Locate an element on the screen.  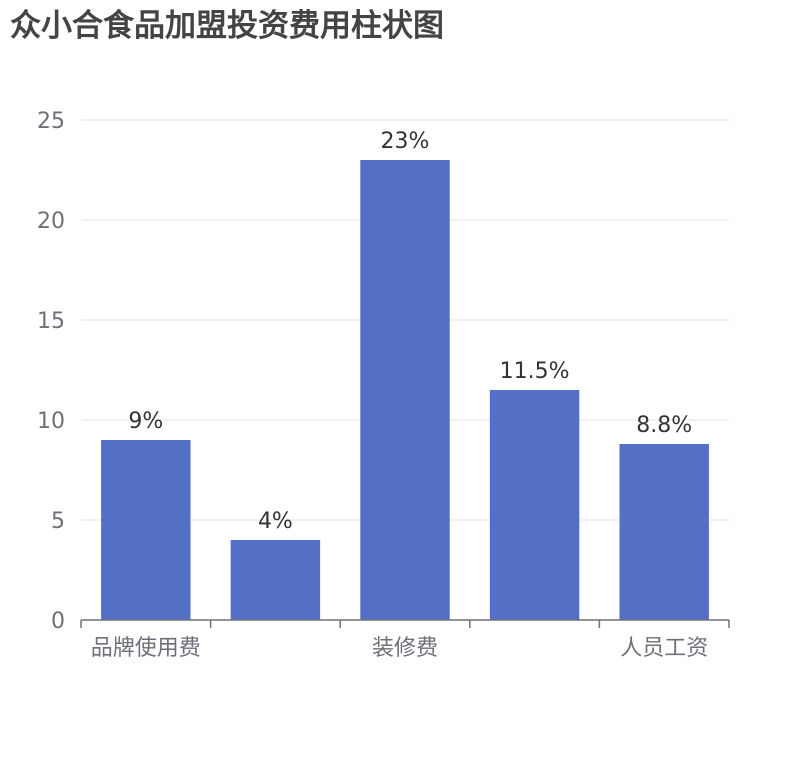
data-label: 8.8% is located at coordinates (664, 425).